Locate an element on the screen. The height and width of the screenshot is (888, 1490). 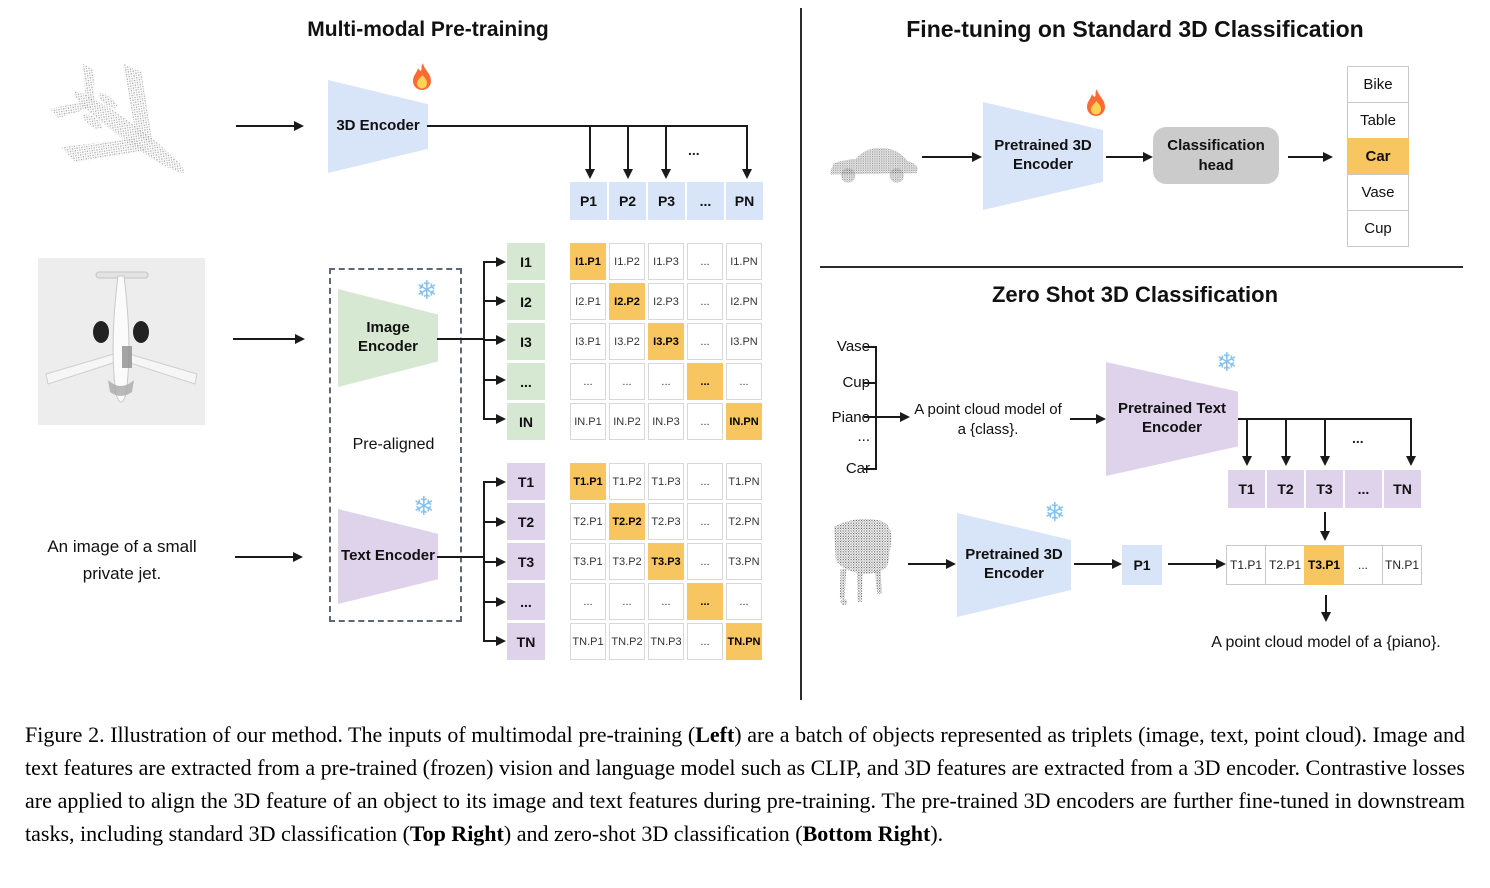
i-matrix-cell: I3.PN is located at coordinates (744, 341).